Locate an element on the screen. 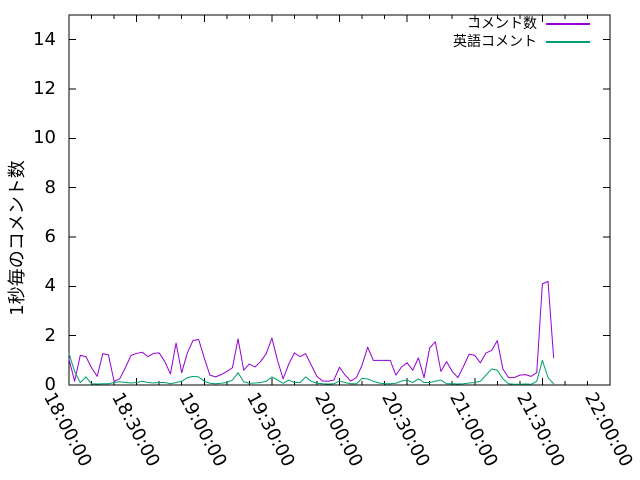 The image size is (640, 480). legend-entry: コメント数 is located at coordinates (528, 24).